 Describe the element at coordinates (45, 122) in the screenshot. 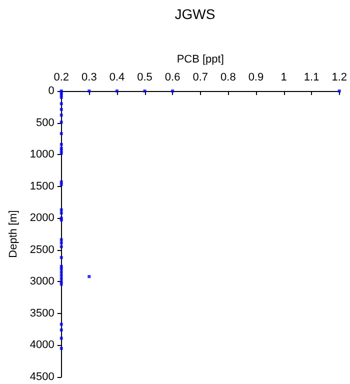

I see `y-tick-label: 500` at that location.